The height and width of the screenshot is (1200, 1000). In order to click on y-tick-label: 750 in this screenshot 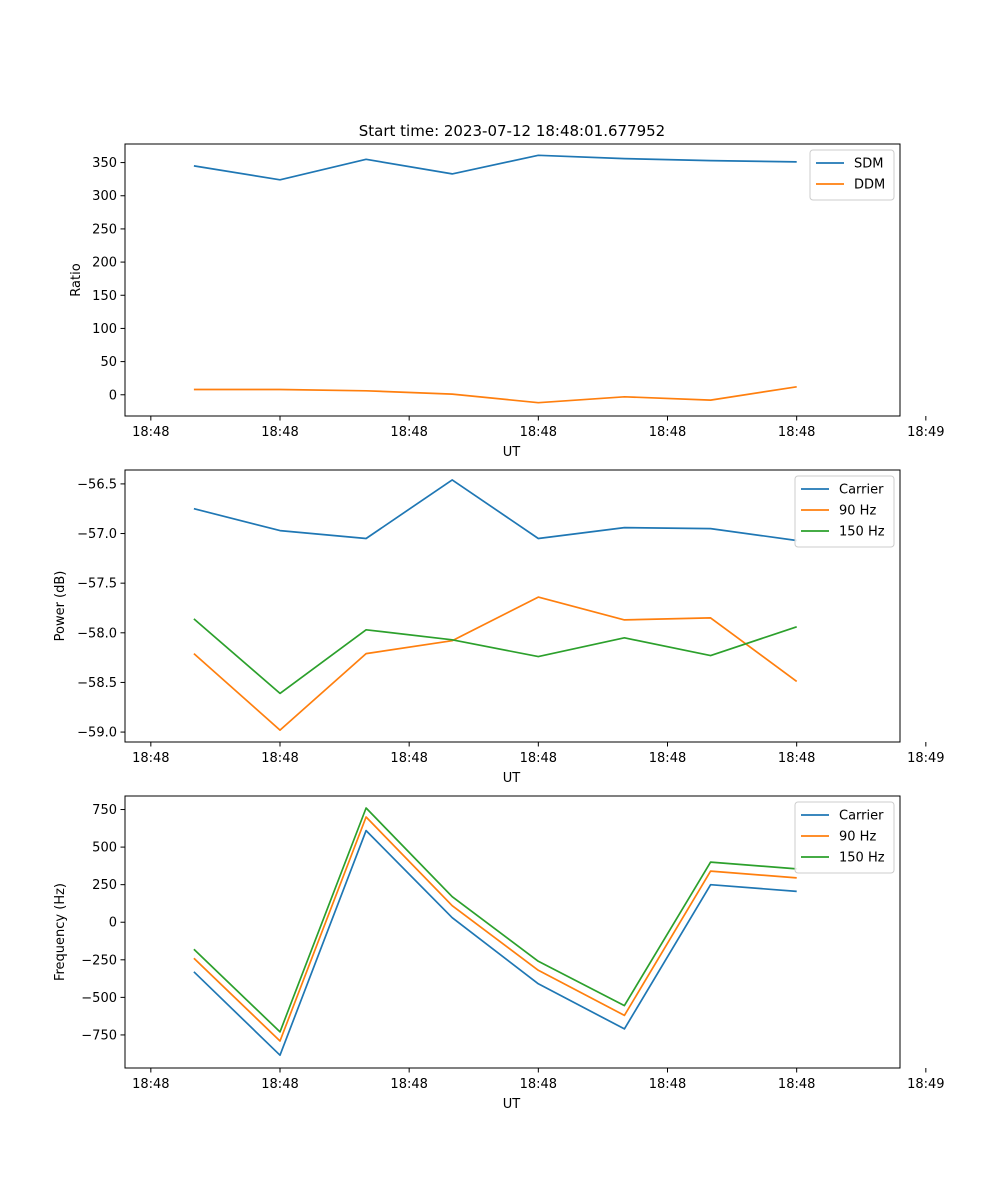, I will do `click(104, 810)`.